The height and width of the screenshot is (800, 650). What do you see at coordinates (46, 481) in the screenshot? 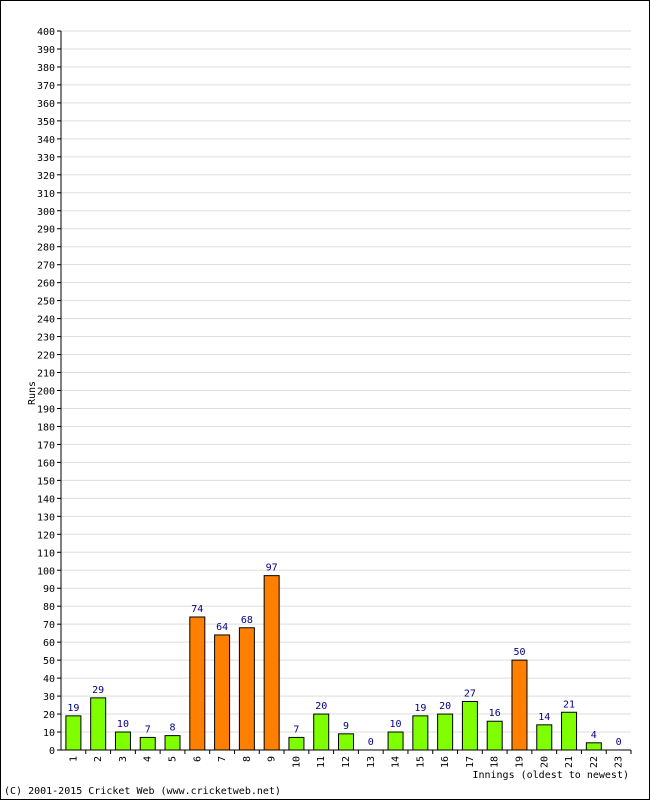
I see `y-tick-label: 150` at bounding box center [46, 481].